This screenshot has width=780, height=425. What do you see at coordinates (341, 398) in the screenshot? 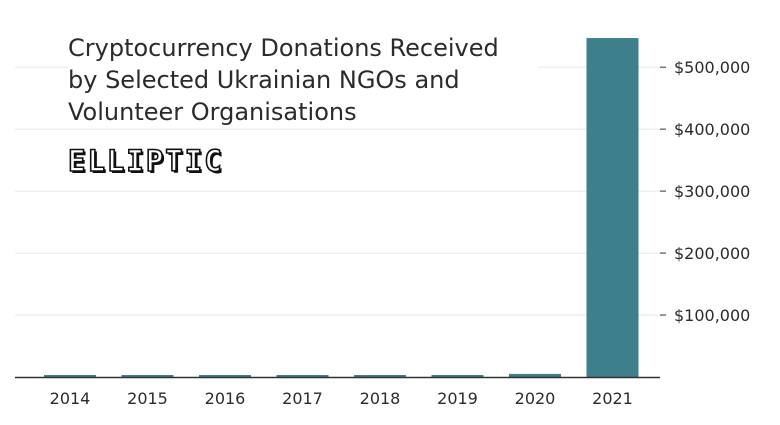
I see `x-axis-ticks: 2014 2015 2016 2017 2018 2019 2020 2021` at bounding box center [341, 398].